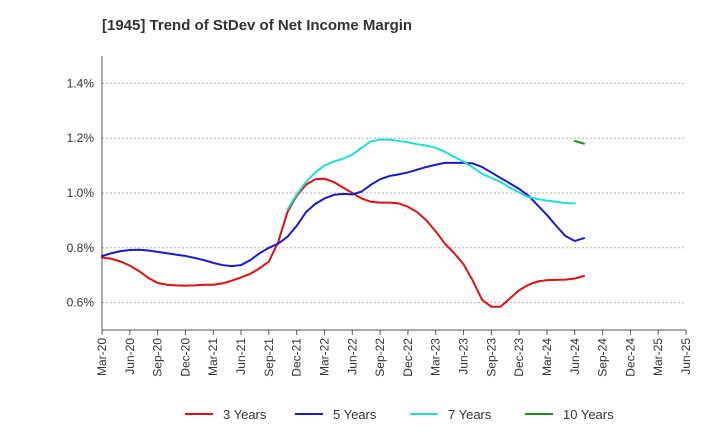  Describe the element at coordinates (464, 356) in the screenshot. I see `x-tick-label: Jun-23` at that location.